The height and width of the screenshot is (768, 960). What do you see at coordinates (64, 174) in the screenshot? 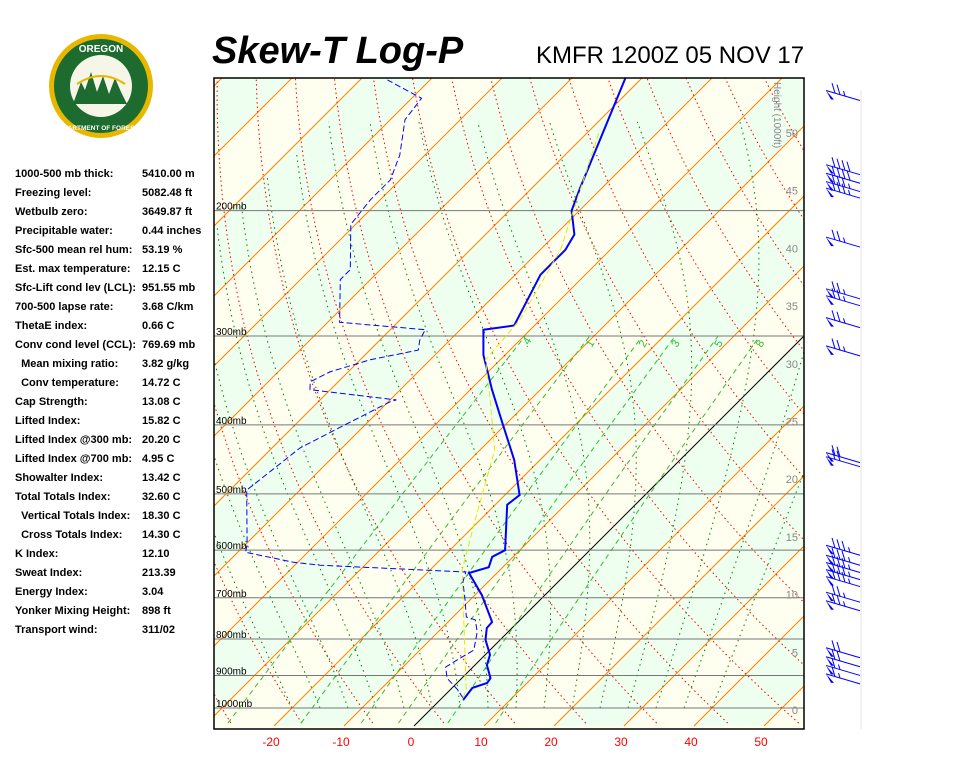
I see `stat-label: 1000-500 mb thick:` at bounding box center [64, 174].